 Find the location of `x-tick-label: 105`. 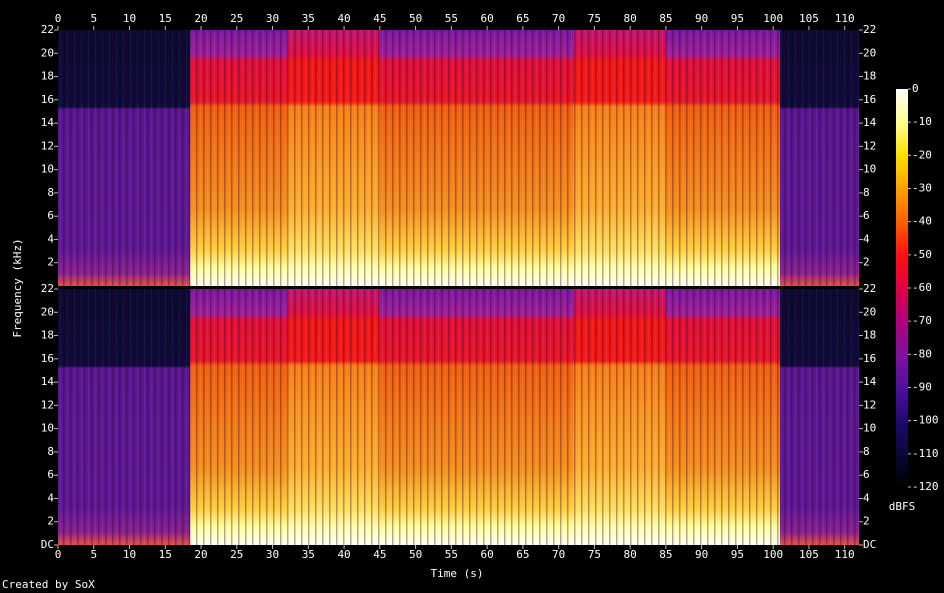

x-tick-label: 105 is located at coordinates (809, 554).